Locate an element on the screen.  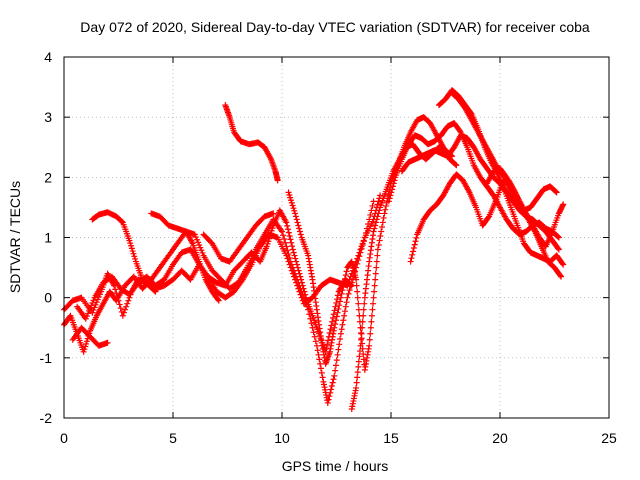
x-tick-label: 15 is located at coordinates (391, 438).